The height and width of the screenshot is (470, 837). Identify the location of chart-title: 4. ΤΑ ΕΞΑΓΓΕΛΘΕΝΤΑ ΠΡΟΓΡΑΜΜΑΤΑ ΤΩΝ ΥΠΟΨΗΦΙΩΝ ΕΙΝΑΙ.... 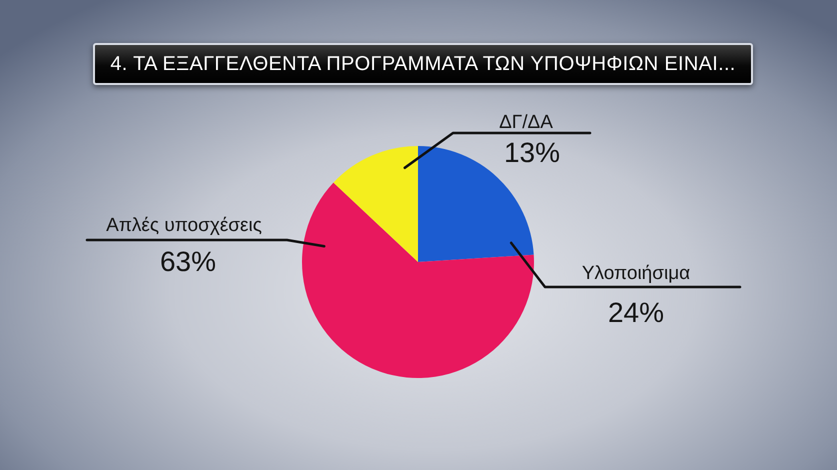
(423, 64).